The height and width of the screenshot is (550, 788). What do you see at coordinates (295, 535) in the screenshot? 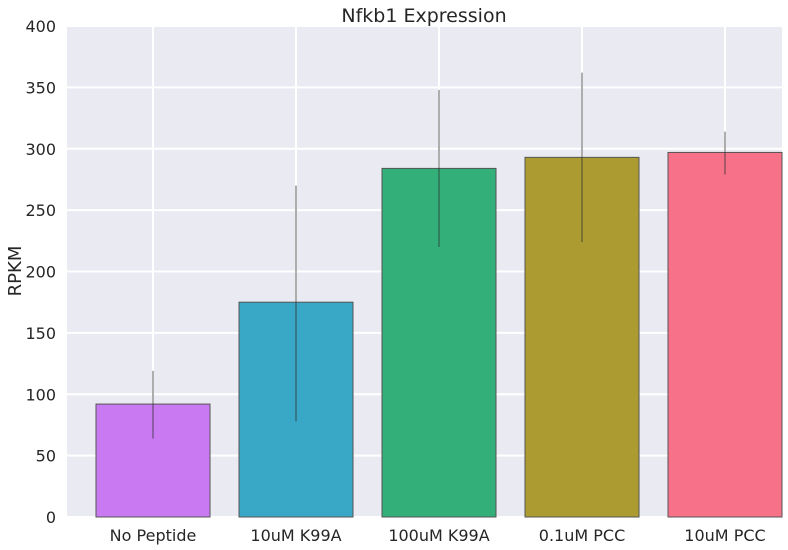
I see `x-tick-label: 10uM K99A` at bounding box center [295, 535].